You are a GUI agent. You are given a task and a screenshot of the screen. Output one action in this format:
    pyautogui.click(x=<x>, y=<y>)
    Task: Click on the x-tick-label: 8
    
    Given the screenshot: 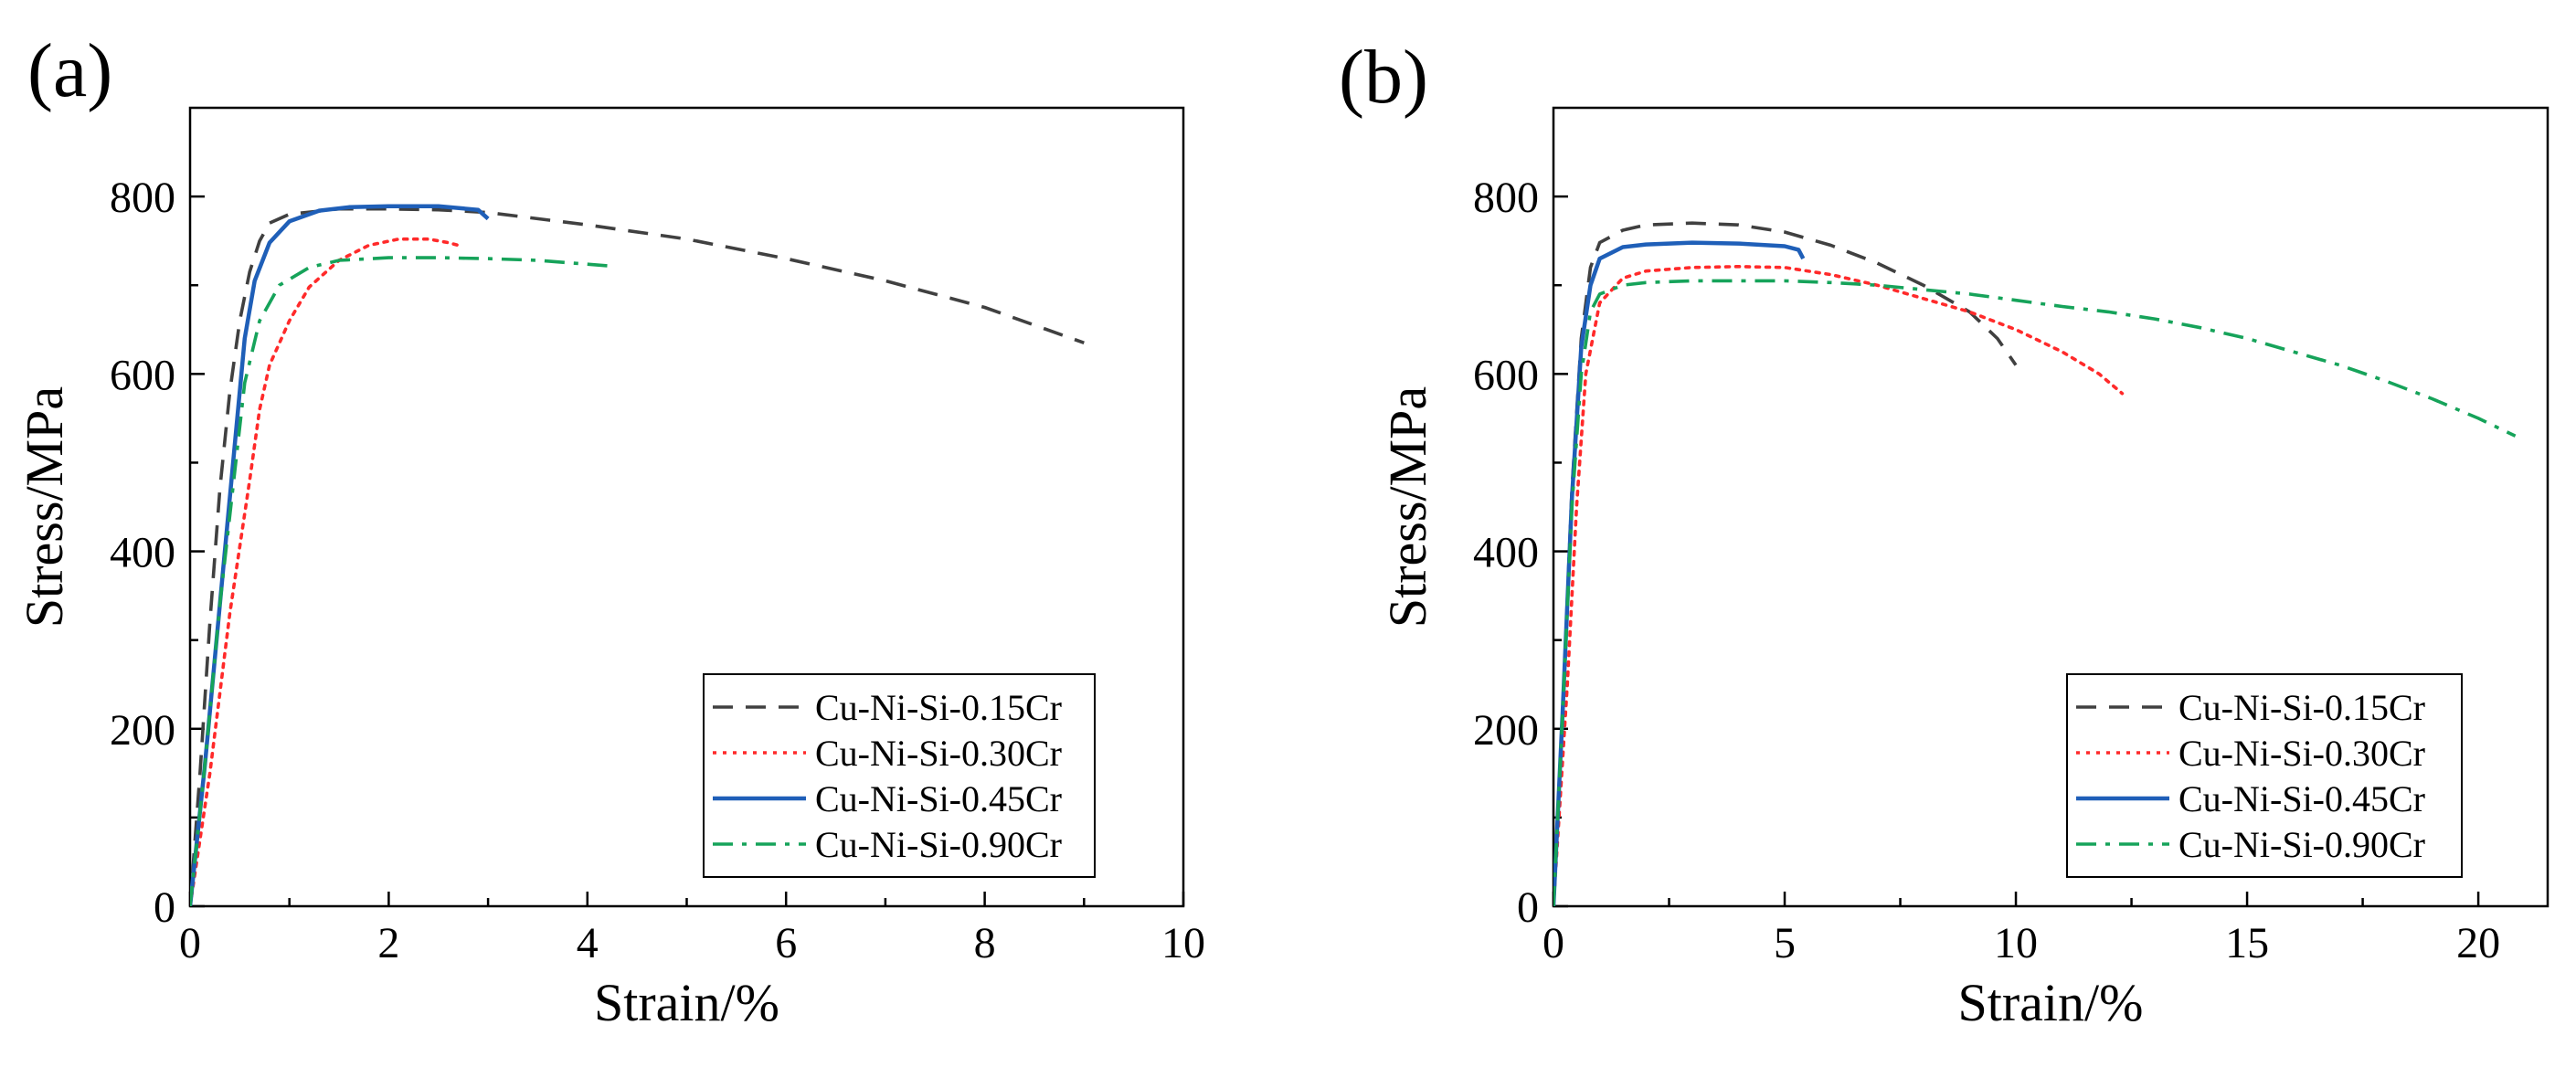 What is the action you would take?
    pyautogui.click(x=985, y=943)
    